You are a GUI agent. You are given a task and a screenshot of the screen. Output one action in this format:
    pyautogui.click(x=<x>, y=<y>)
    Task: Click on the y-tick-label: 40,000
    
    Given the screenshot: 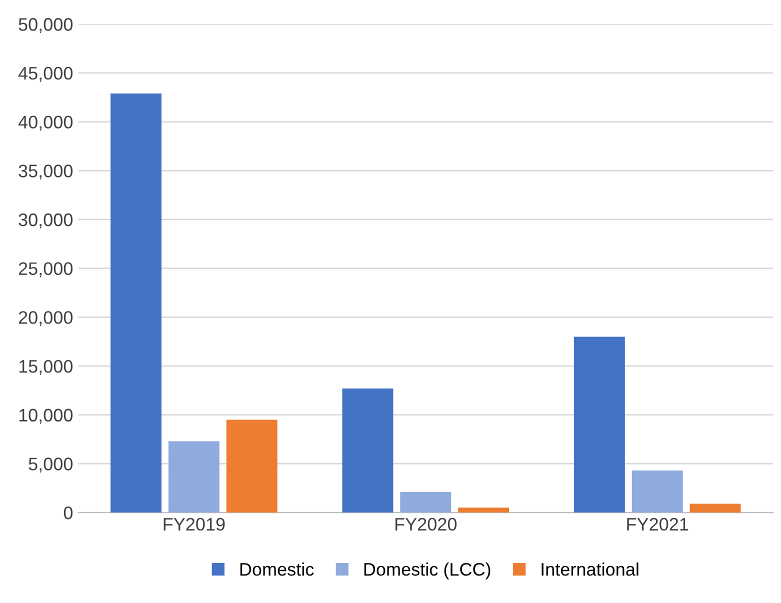 What is the action you would take?
    pyautogui.click(x=45, y=123)
    